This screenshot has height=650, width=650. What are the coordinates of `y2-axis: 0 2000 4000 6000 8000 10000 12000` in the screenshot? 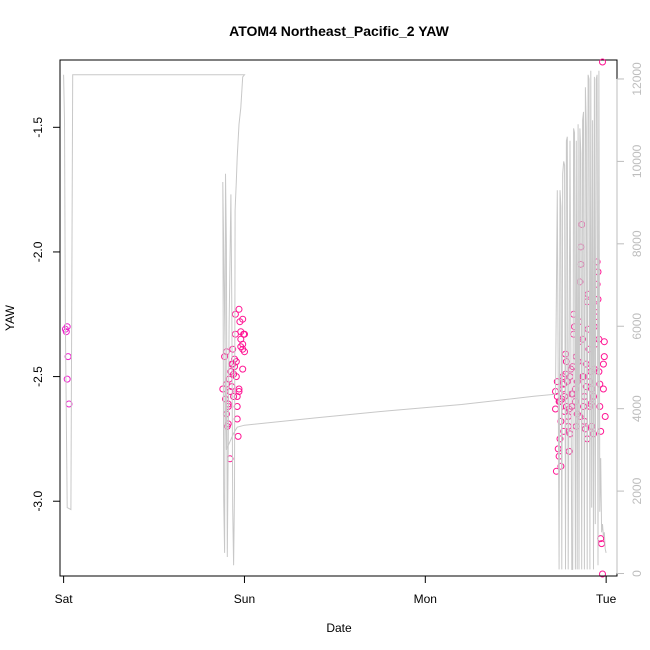 It's located at (630, 319).